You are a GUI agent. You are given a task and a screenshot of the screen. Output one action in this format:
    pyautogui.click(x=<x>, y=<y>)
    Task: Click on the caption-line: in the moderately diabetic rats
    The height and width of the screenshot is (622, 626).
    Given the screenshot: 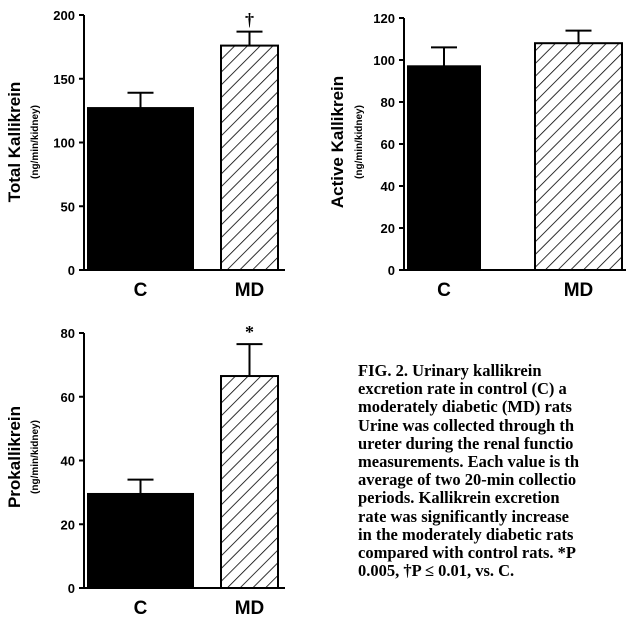 What is the action you would take?
    pyautogui.click(x=492, y=535)
    